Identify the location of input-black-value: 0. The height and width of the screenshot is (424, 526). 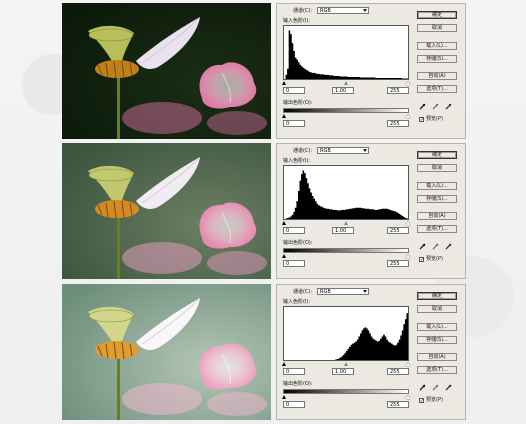
(288, 231).